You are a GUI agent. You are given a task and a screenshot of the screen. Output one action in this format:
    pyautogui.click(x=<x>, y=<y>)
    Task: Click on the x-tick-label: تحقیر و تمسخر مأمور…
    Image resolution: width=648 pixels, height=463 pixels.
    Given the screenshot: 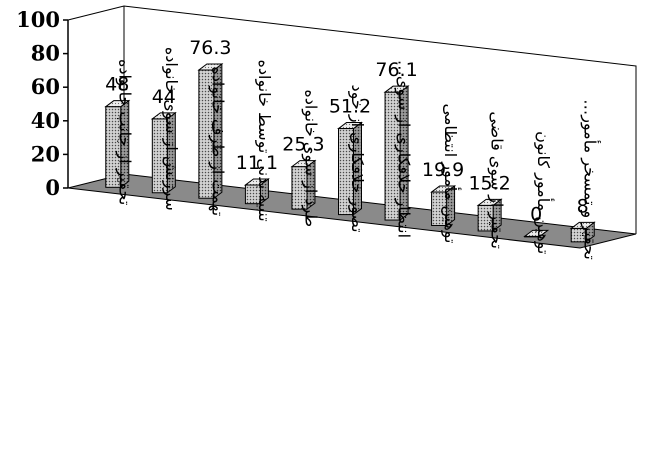 What is the action you would take?
    pyautogui.click(x=591, y=179)
    